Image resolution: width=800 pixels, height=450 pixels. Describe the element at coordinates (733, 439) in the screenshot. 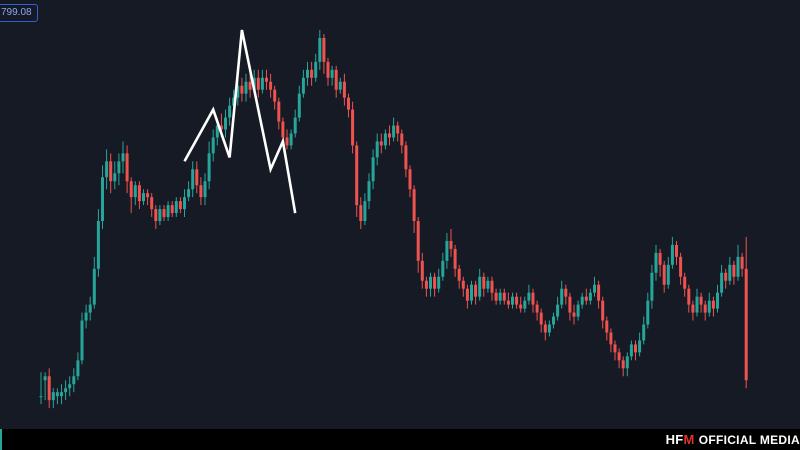

I see `brand-watermark: HF M OFFICIAL MEDIA` at that location.